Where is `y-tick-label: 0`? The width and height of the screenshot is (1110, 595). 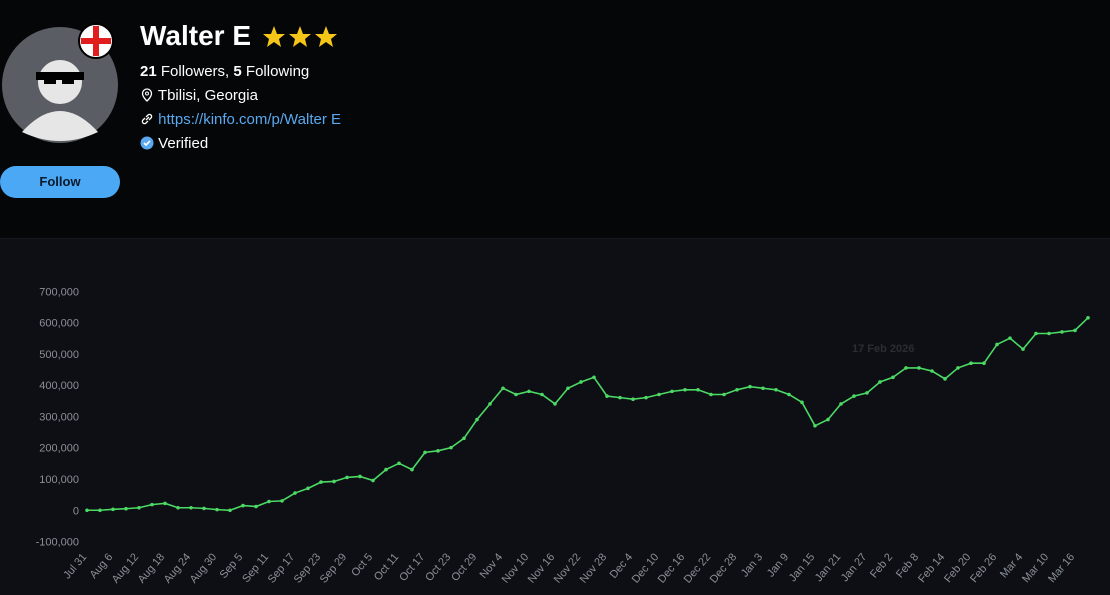 y-tick-label: 0 is located at coordinates (76, 511).